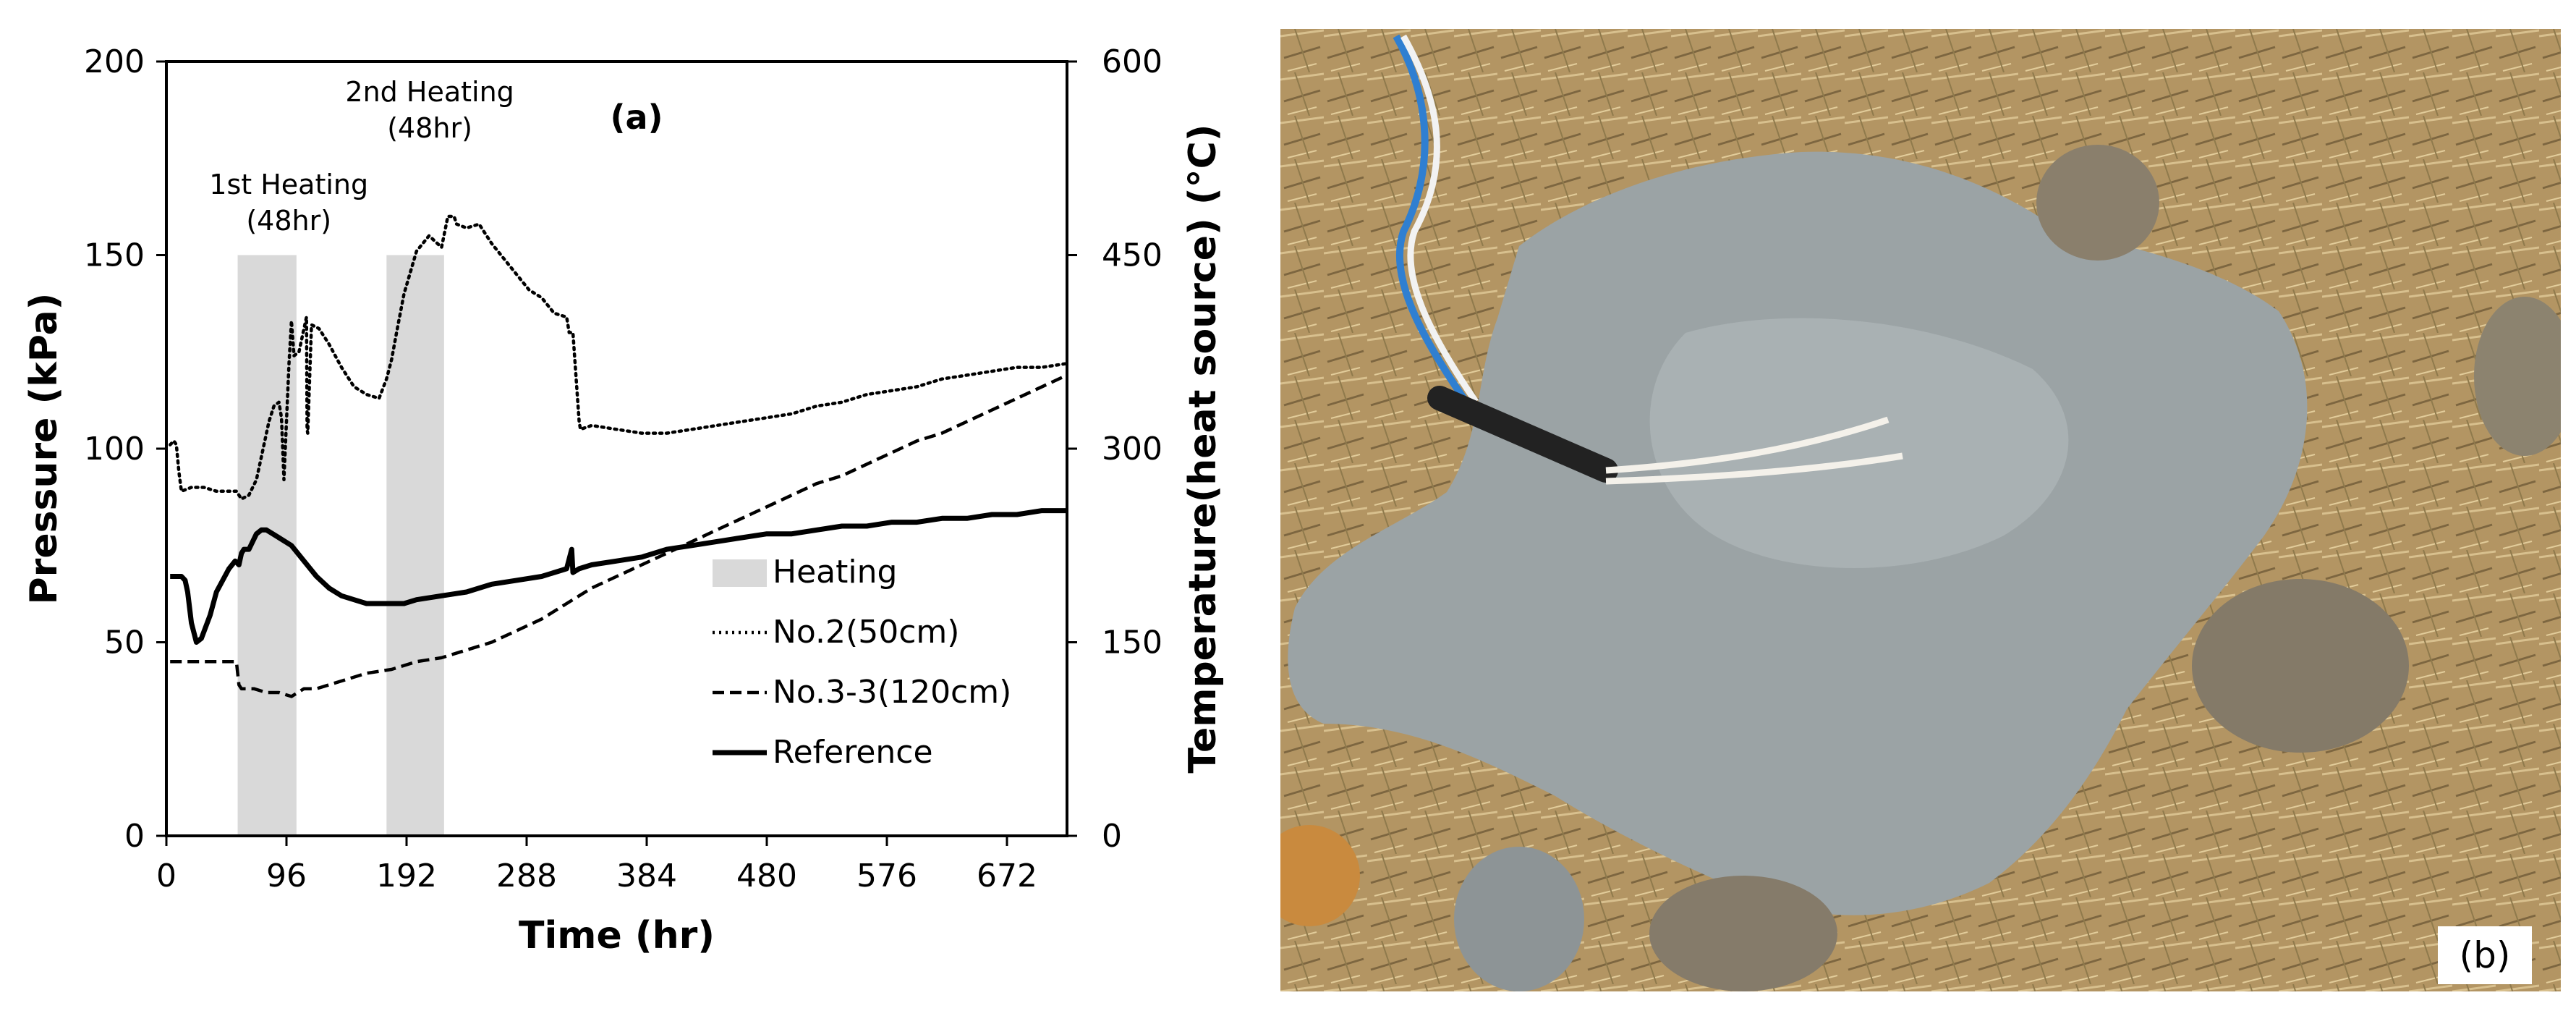 The image size is (2576, 1024). I want to click on heating-1-duration: (48hr), so click(288, 221).